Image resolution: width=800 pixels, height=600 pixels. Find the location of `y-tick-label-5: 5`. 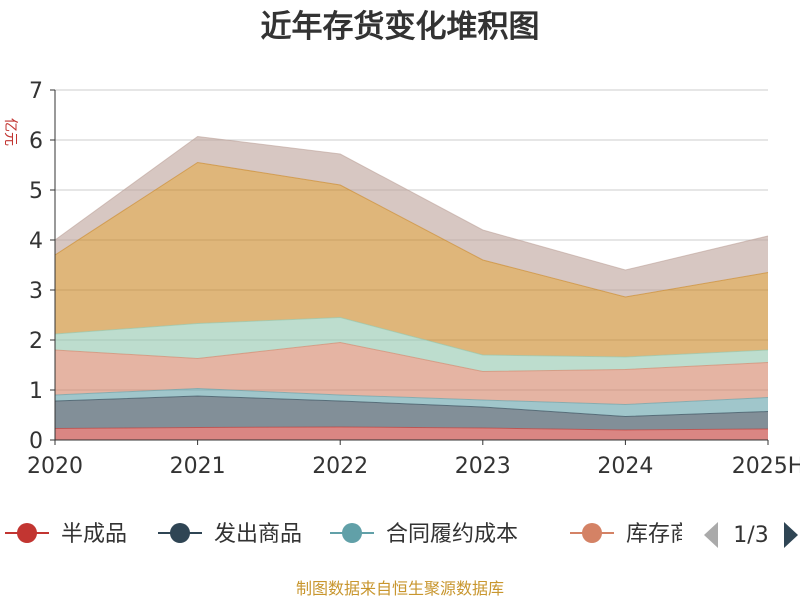

y-tick-label-5: 5 is located at coordinates (36, 191).